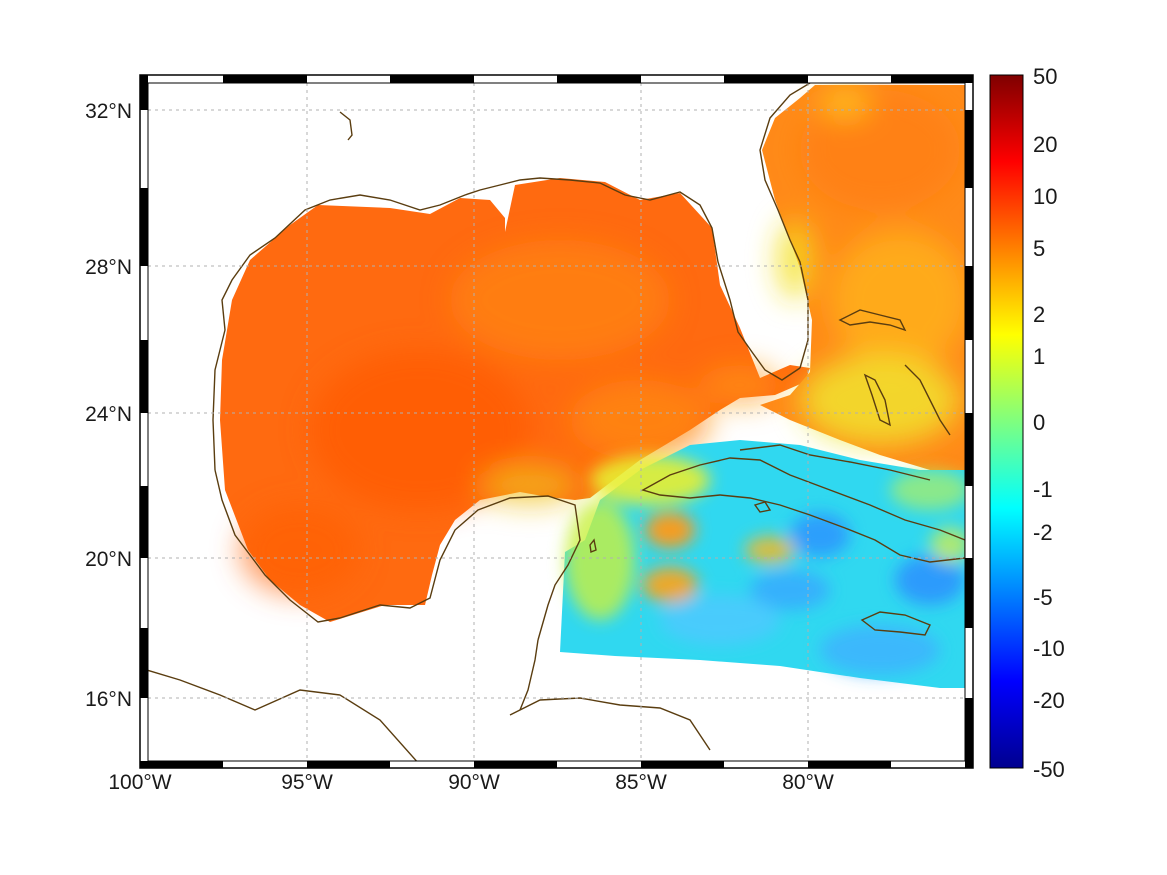  What do you see at coordinates (877, 400) in the screenshot?
I see `bahamas-andros` at bounding box center [877, 400].